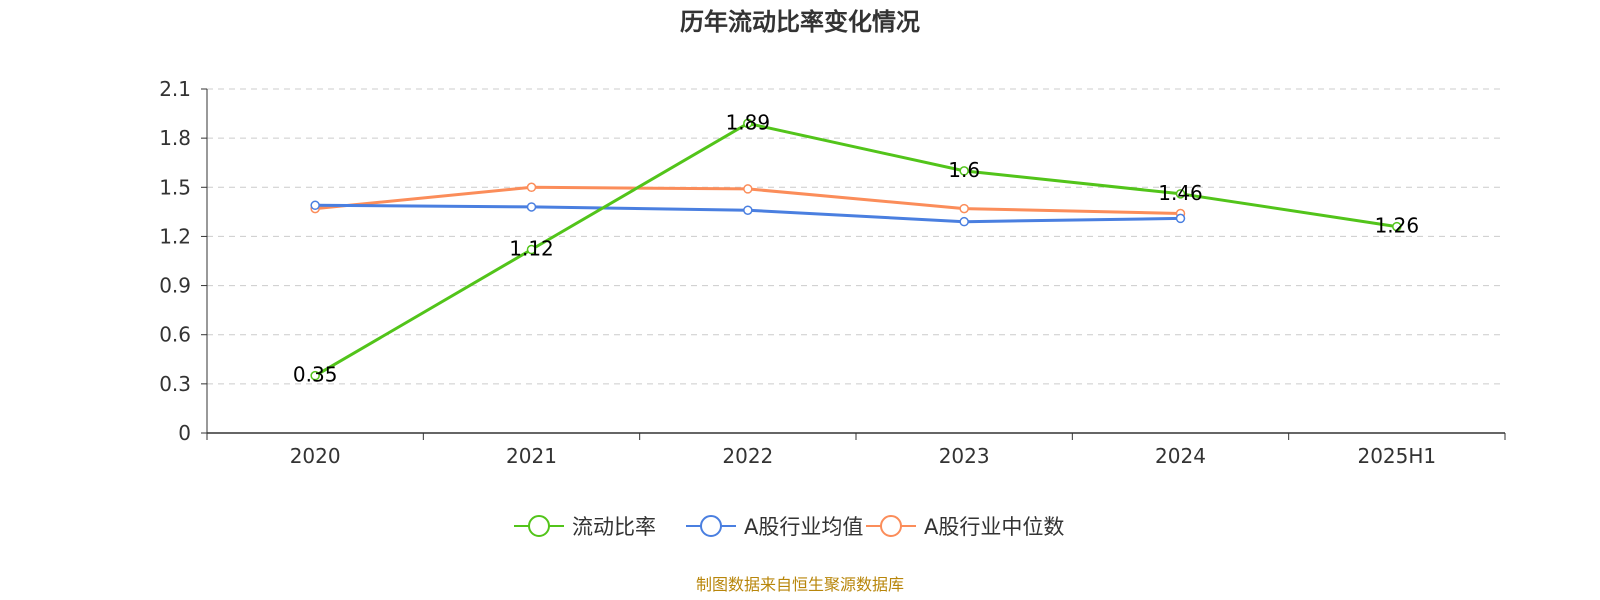 Image resolution: width=1600 pixels, height=600 pixels. I want to click on data-label: 1.46, so click(1180, 193).